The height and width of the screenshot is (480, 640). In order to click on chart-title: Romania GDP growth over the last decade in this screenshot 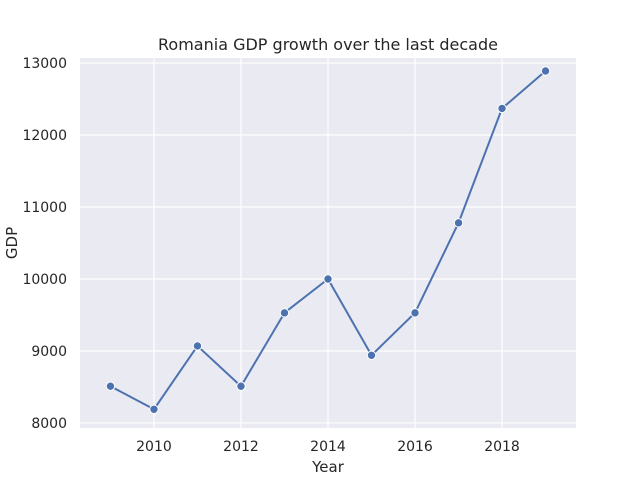, I will do `click(328, 44)`.